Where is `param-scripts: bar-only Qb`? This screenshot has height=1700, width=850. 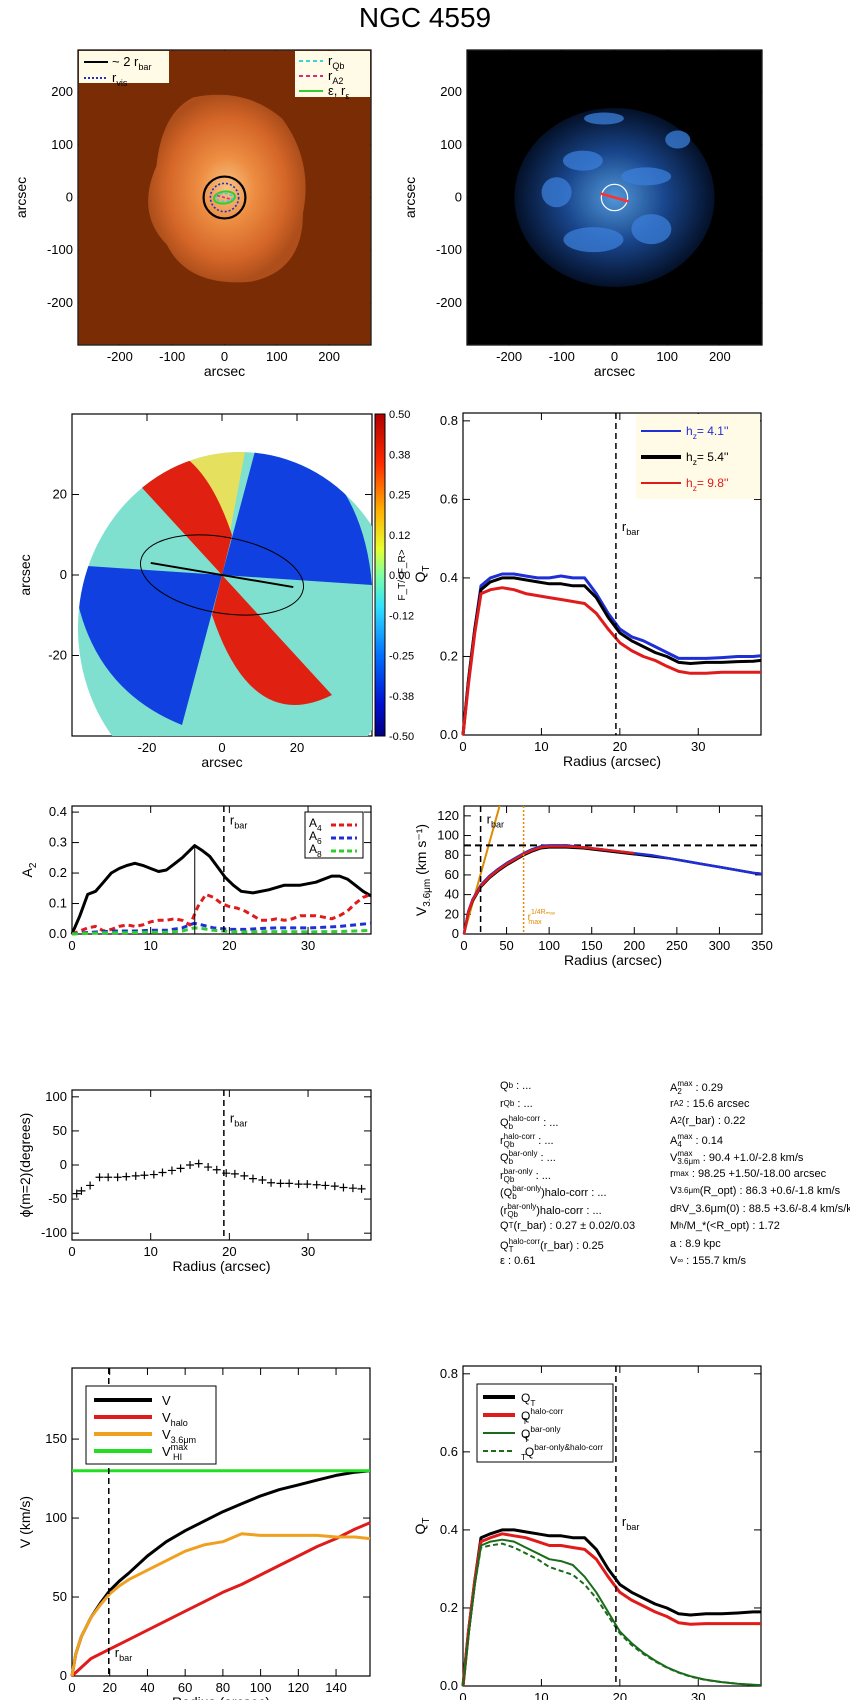 param-scripts: bar-only Qb is located at coordinates (522, 1210).